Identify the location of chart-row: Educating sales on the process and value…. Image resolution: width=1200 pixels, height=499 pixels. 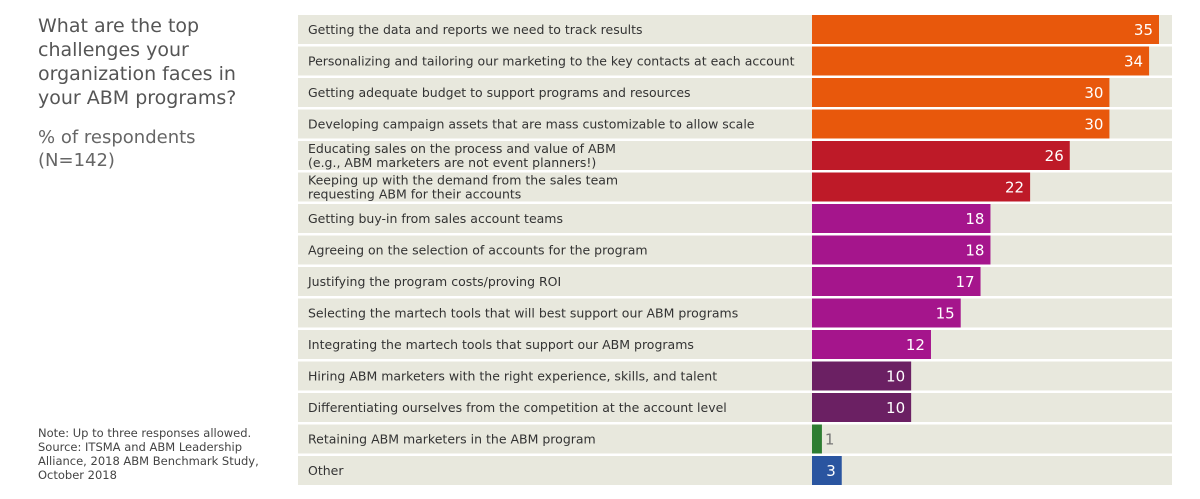
(735, 155).